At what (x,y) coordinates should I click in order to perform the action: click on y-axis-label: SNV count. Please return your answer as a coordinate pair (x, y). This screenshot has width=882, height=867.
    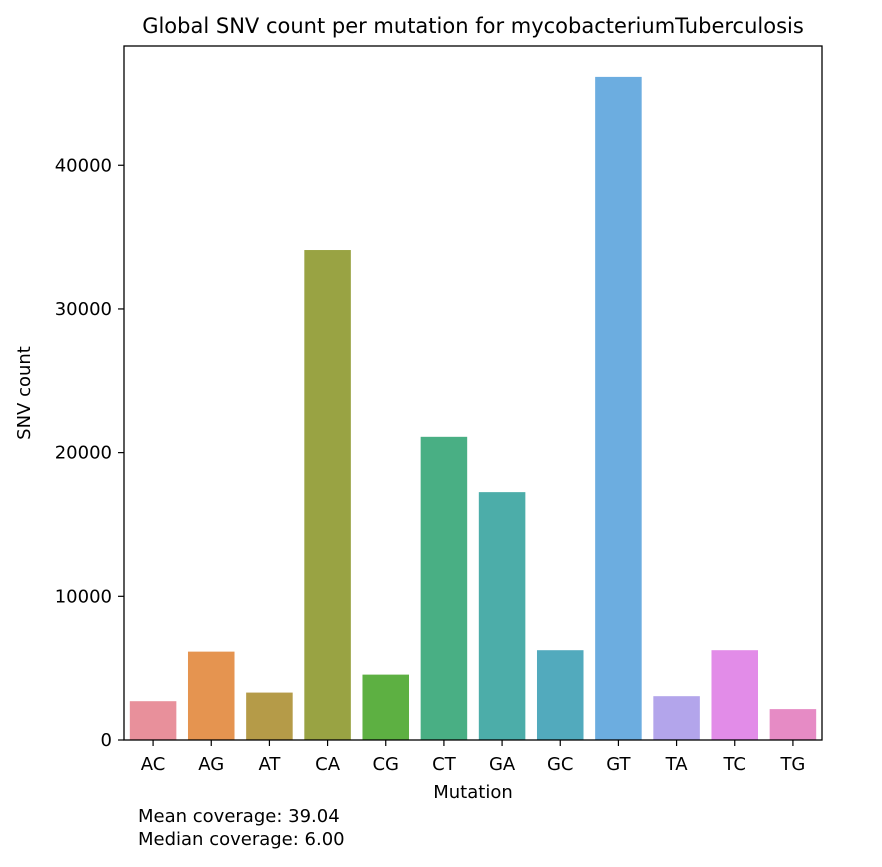
    Looking at the image, I should click on (24, 393).